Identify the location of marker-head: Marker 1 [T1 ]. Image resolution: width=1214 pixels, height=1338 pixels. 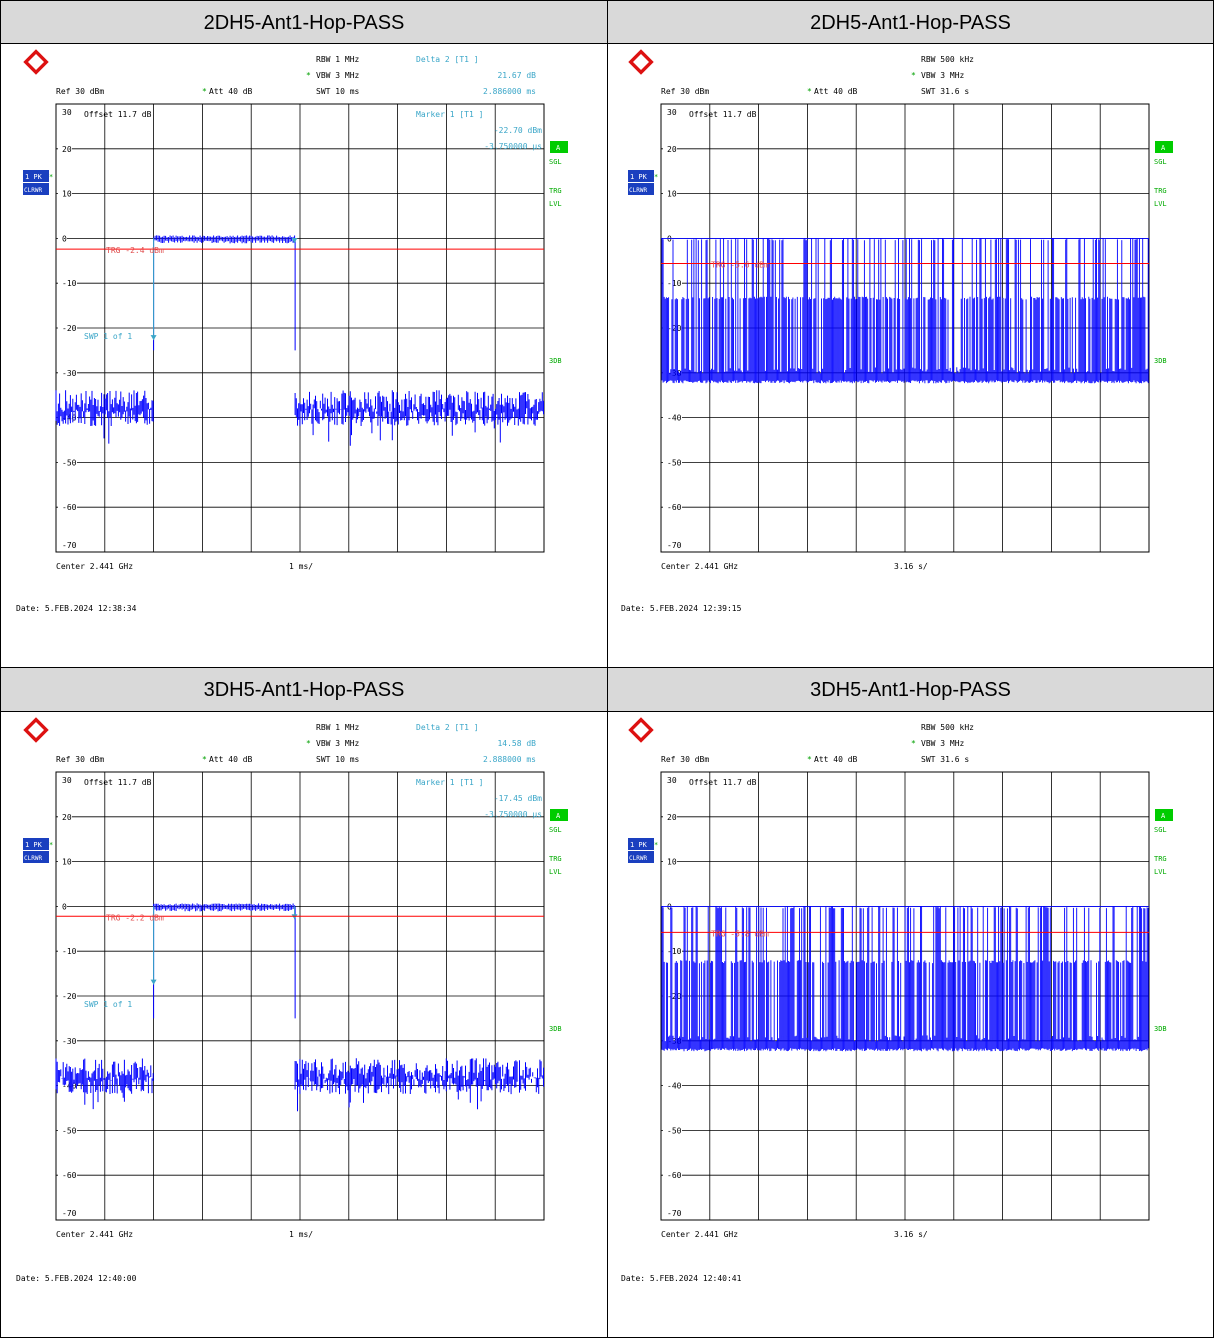
(449, 782).